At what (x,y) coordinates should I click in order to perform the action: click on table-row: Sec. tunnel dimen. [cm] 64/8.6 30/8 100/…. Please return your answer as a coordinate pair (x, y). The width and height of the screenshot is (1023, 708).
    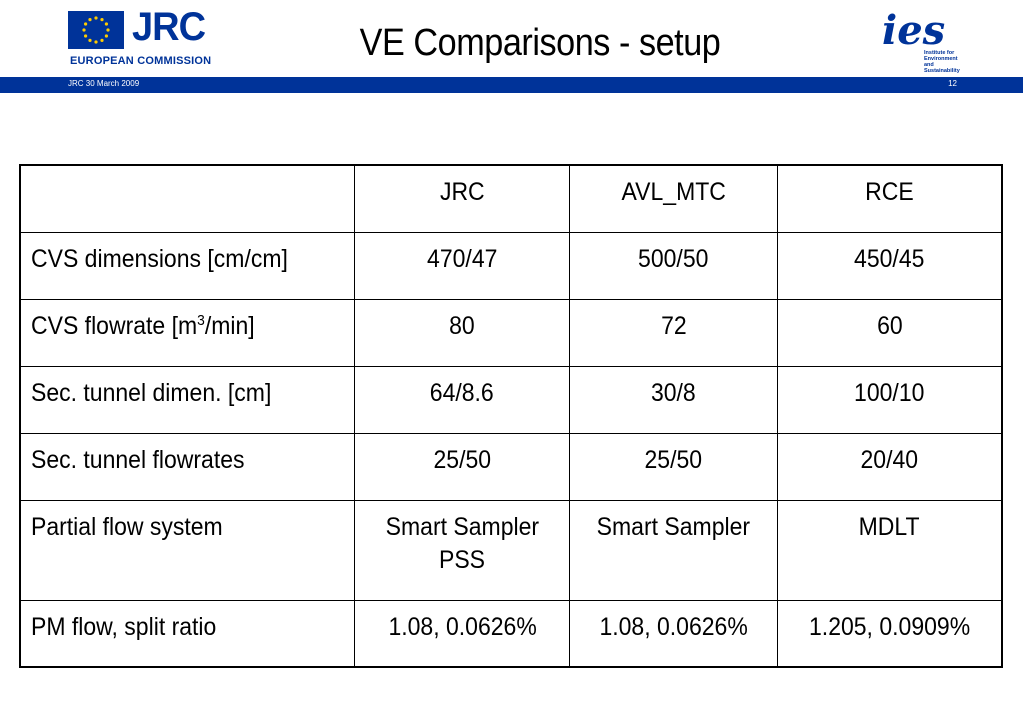
    Looking at the image, I should click on (511, 399).